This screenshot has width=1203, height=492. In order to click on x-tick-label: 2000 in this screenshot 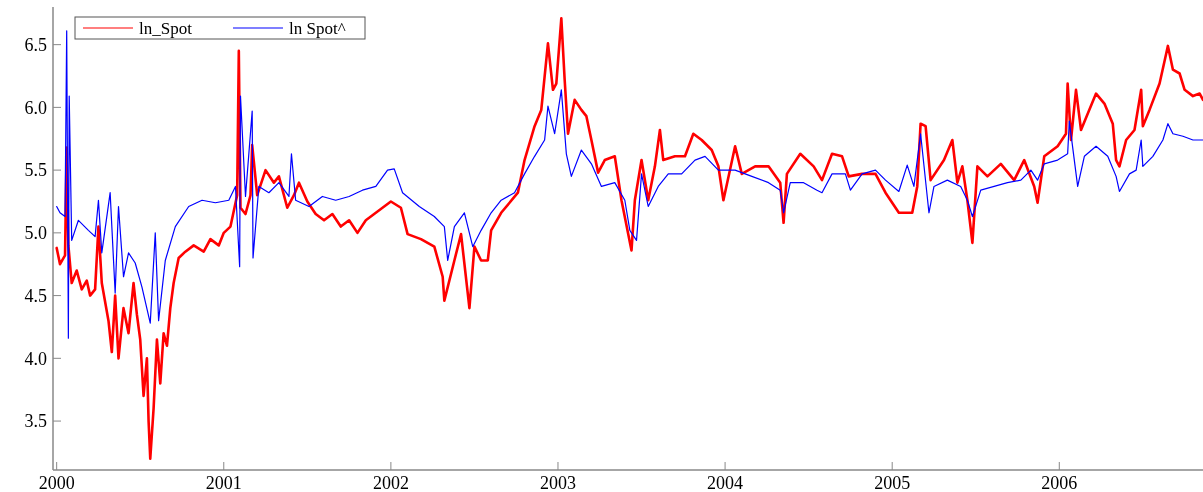, I will do `click(56, 482)`.